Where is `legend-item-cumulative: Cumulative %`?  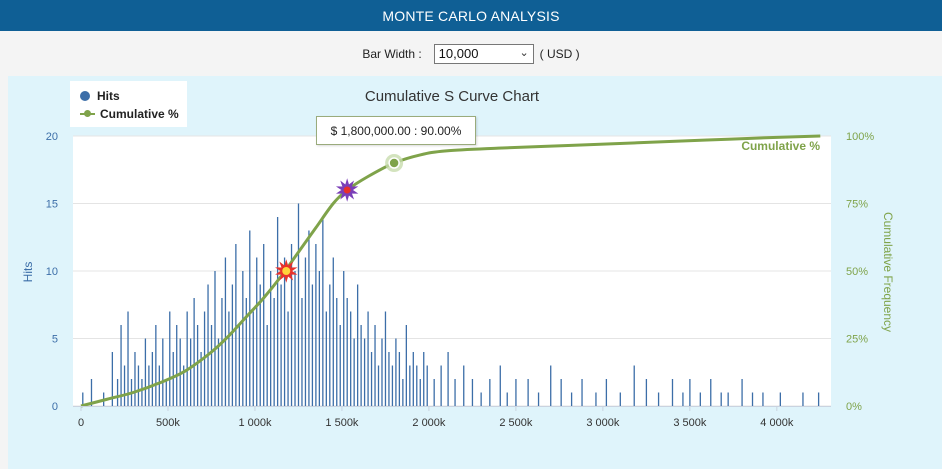
legend-item-cumulative: Cumulative % is located at coordinates (129, 114).